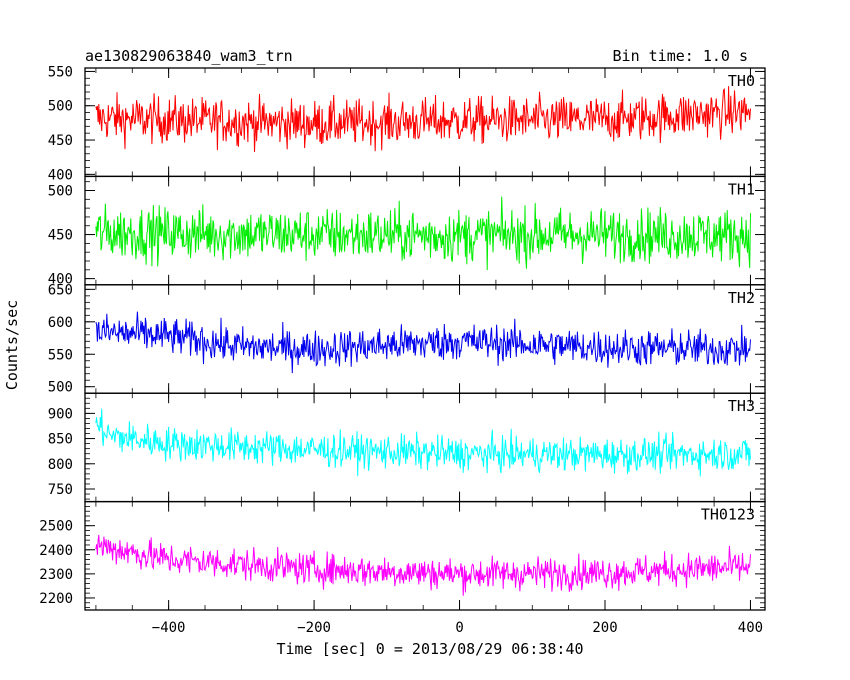 The height and width of the screenshot is (680, 850). What do you see at coordinates (189, 56) in the screenshot?
I see `chart-title: ae130829063840_wam3_trn` at bounding box center [189, 56].